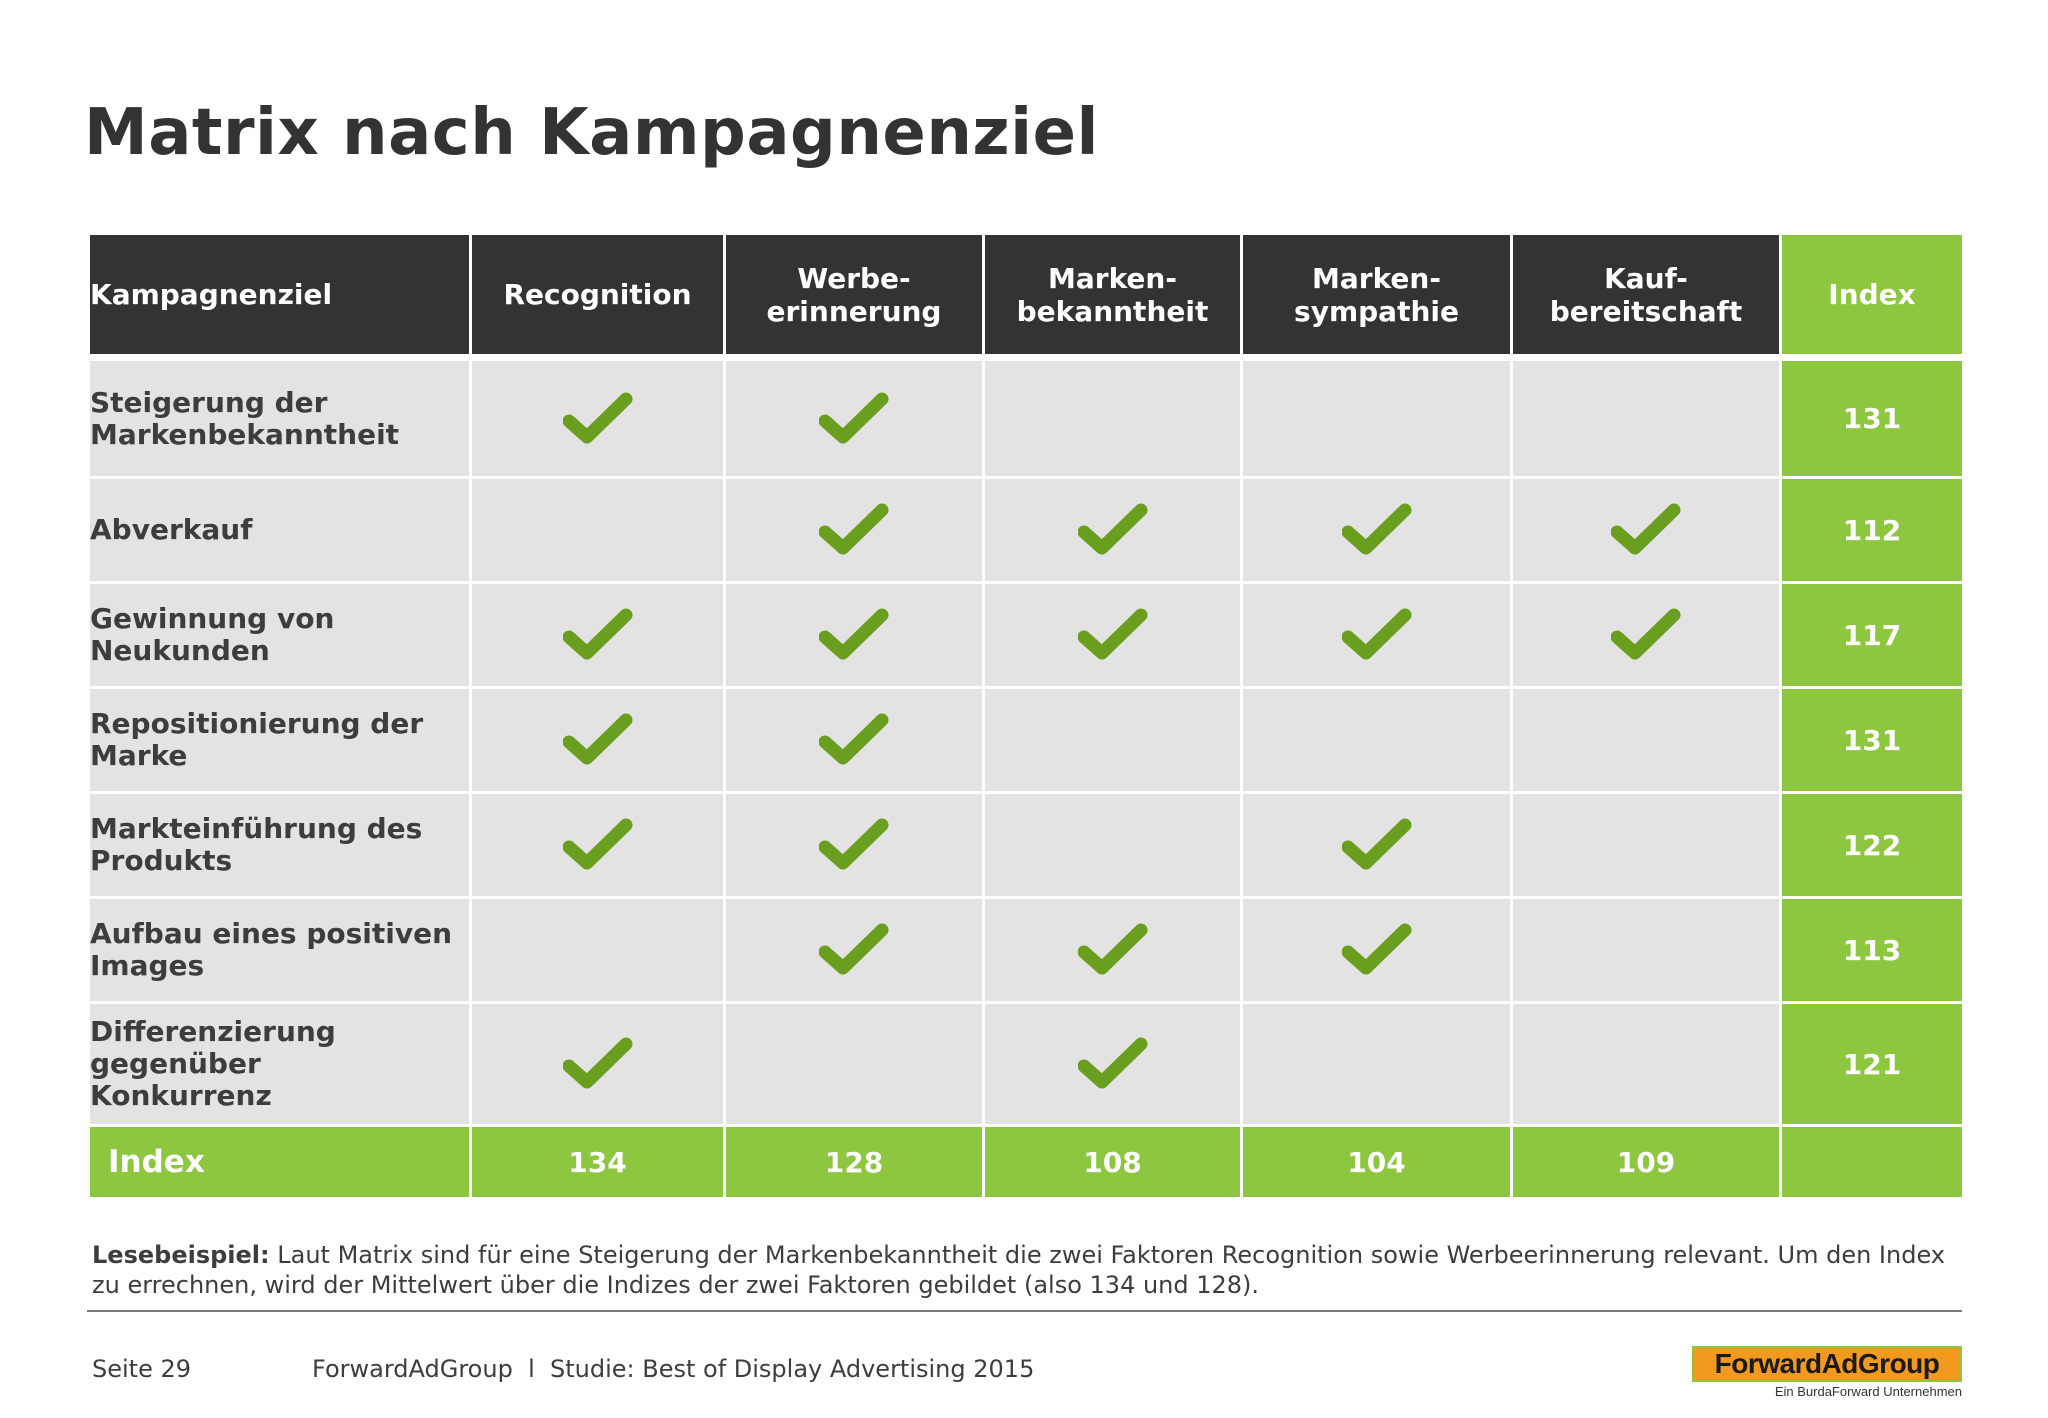 Image resolution: width=2048 pixels, height=1418 pixels. Describe the element at coordinates (1024, 1311) in the screenshot. I see `footer-divider` at that location.